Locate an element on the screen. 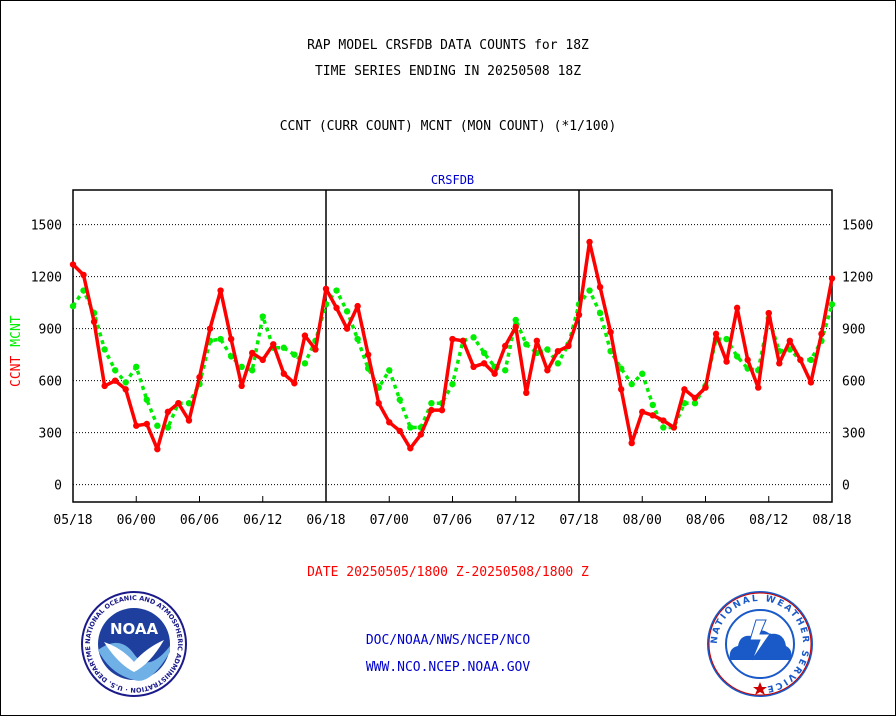 The width and height of the screenshot is (896, 716). org-path-link: DOC/NOAA/NWS/NCEP/NCO is located at coordinates (448, 640).